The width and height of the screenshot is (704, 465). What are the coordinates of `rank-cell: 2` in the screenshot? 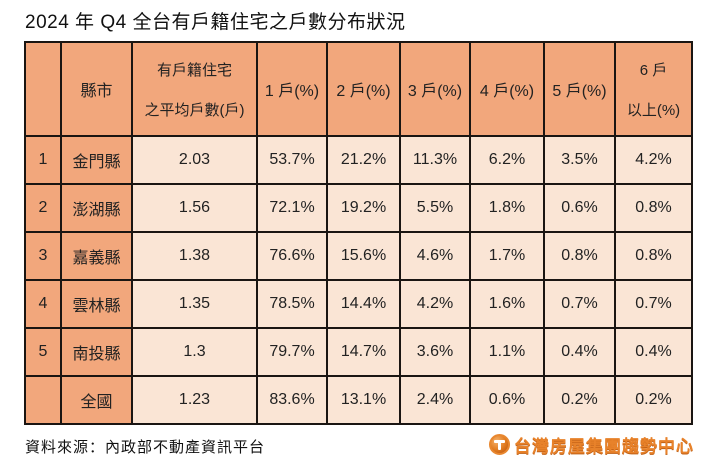 It's located at (43, 208).